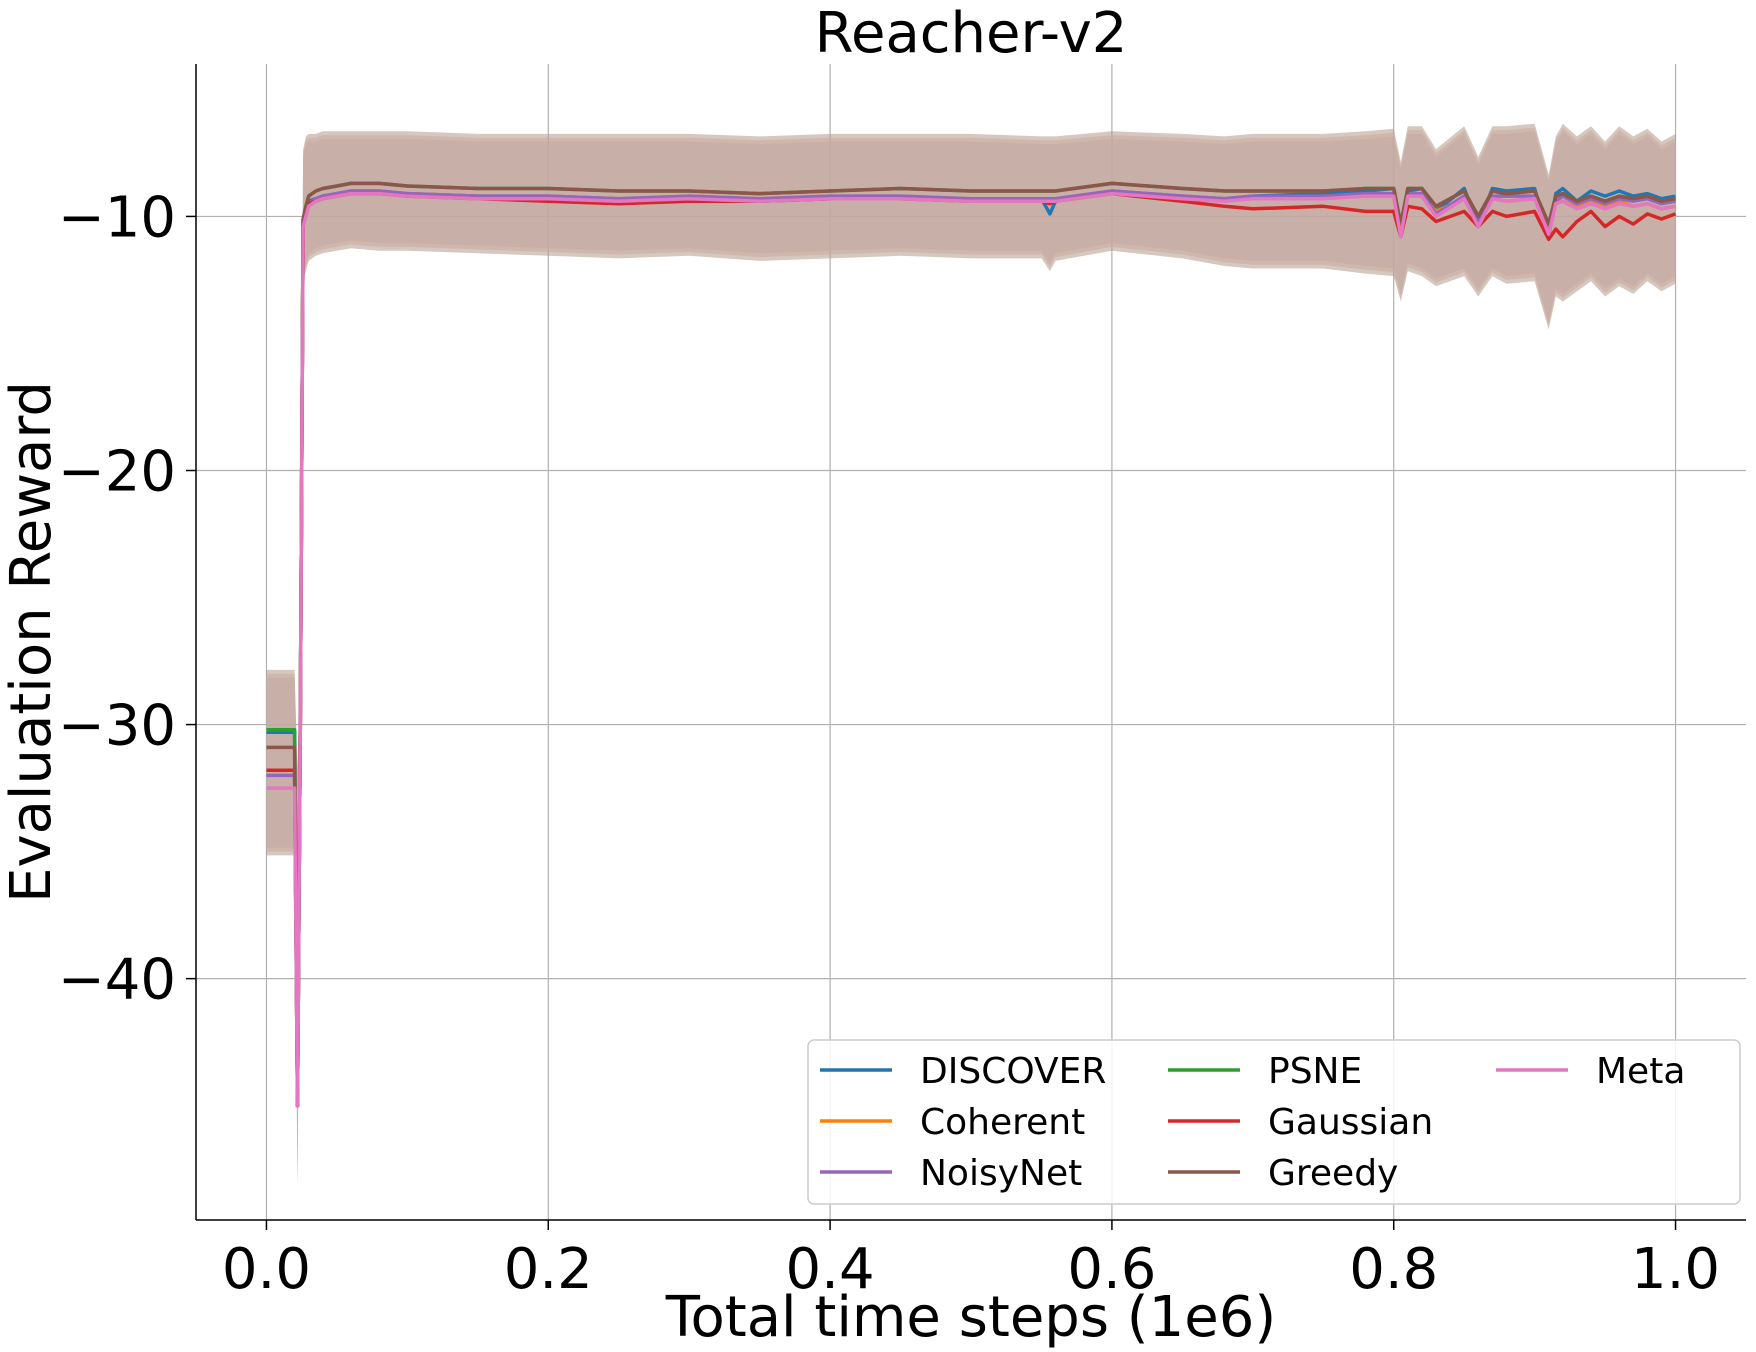 This screenshot has height=1352, width=1756. I want to click on y-tick-label: −40, so click(117, 980).